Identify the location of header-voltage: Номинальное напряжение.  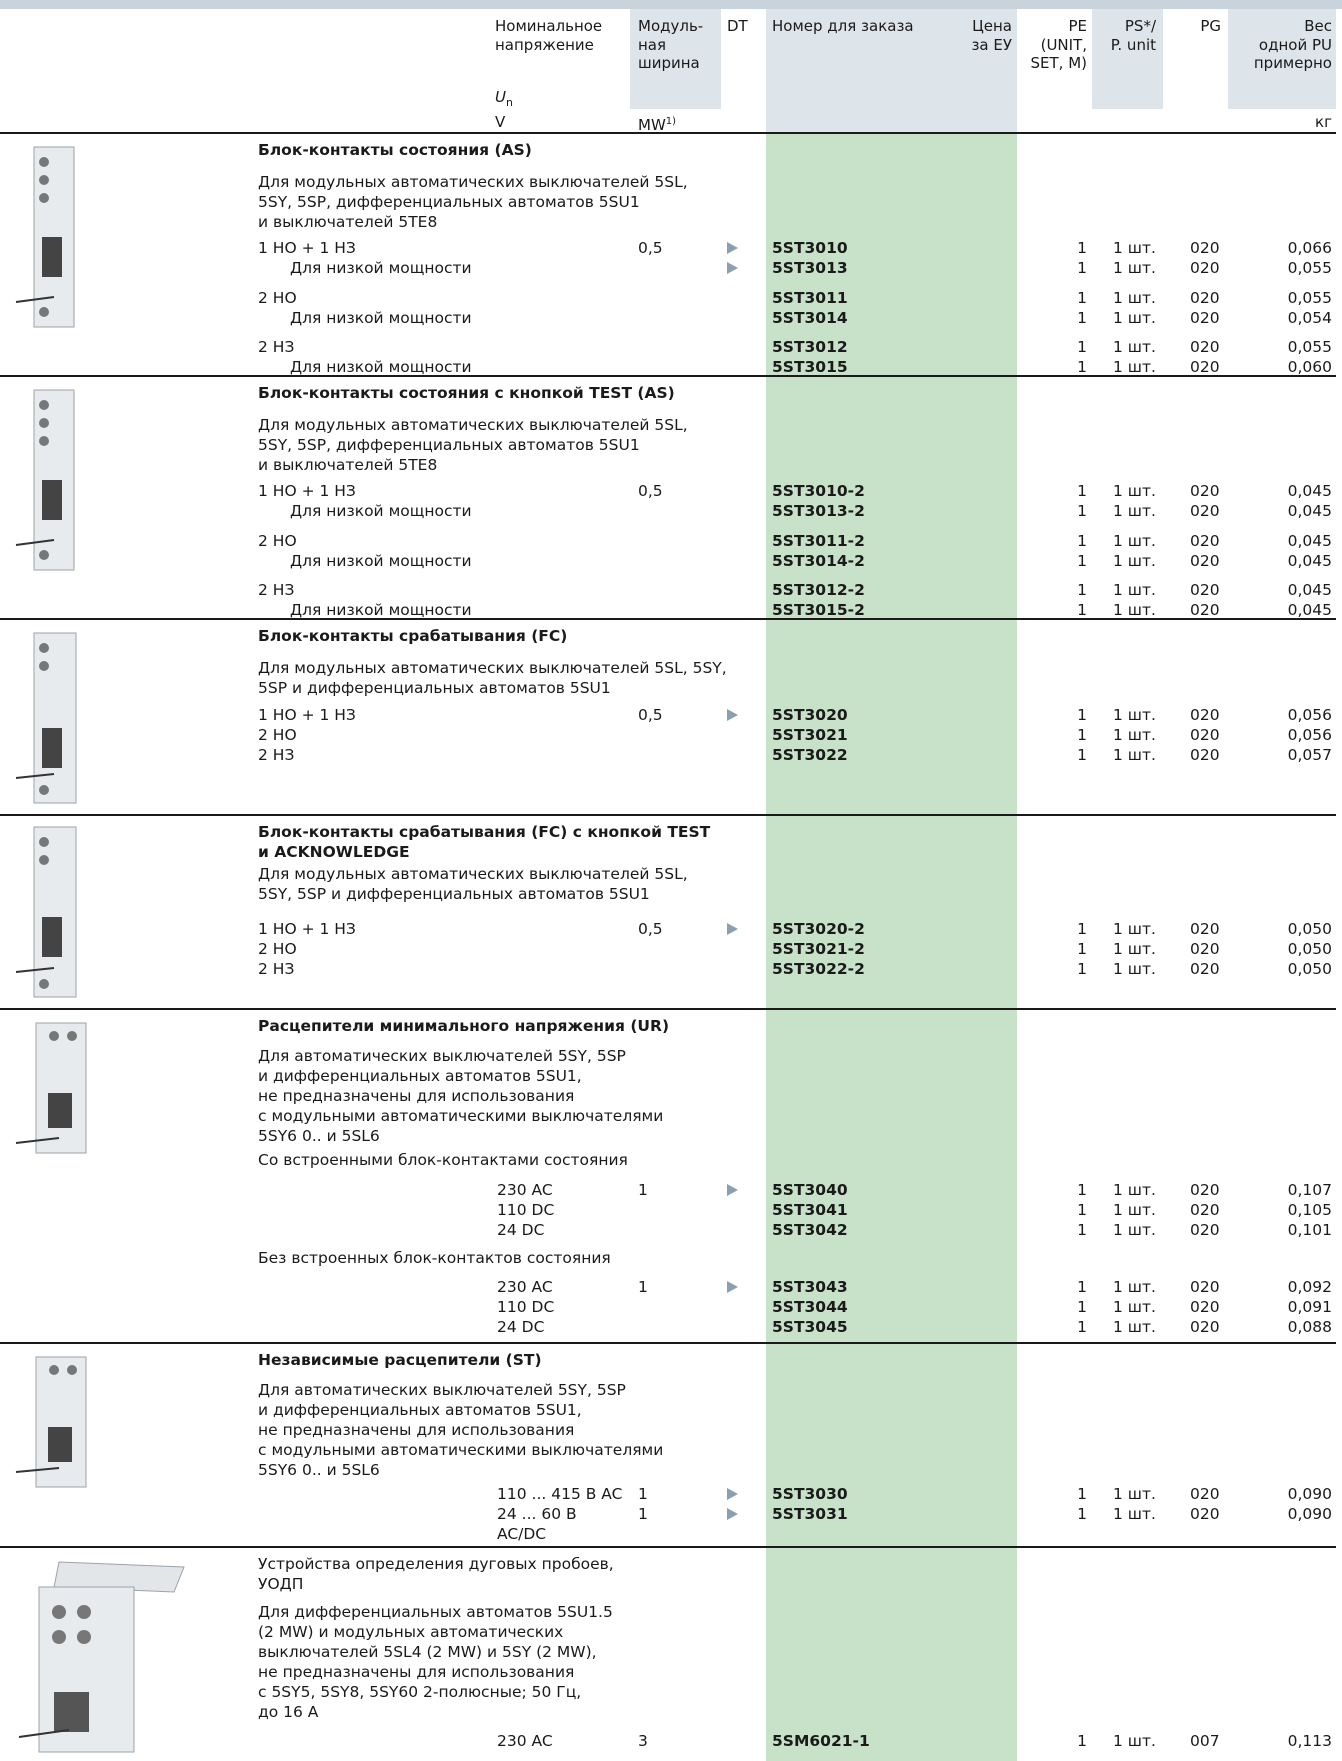
(549, 35).